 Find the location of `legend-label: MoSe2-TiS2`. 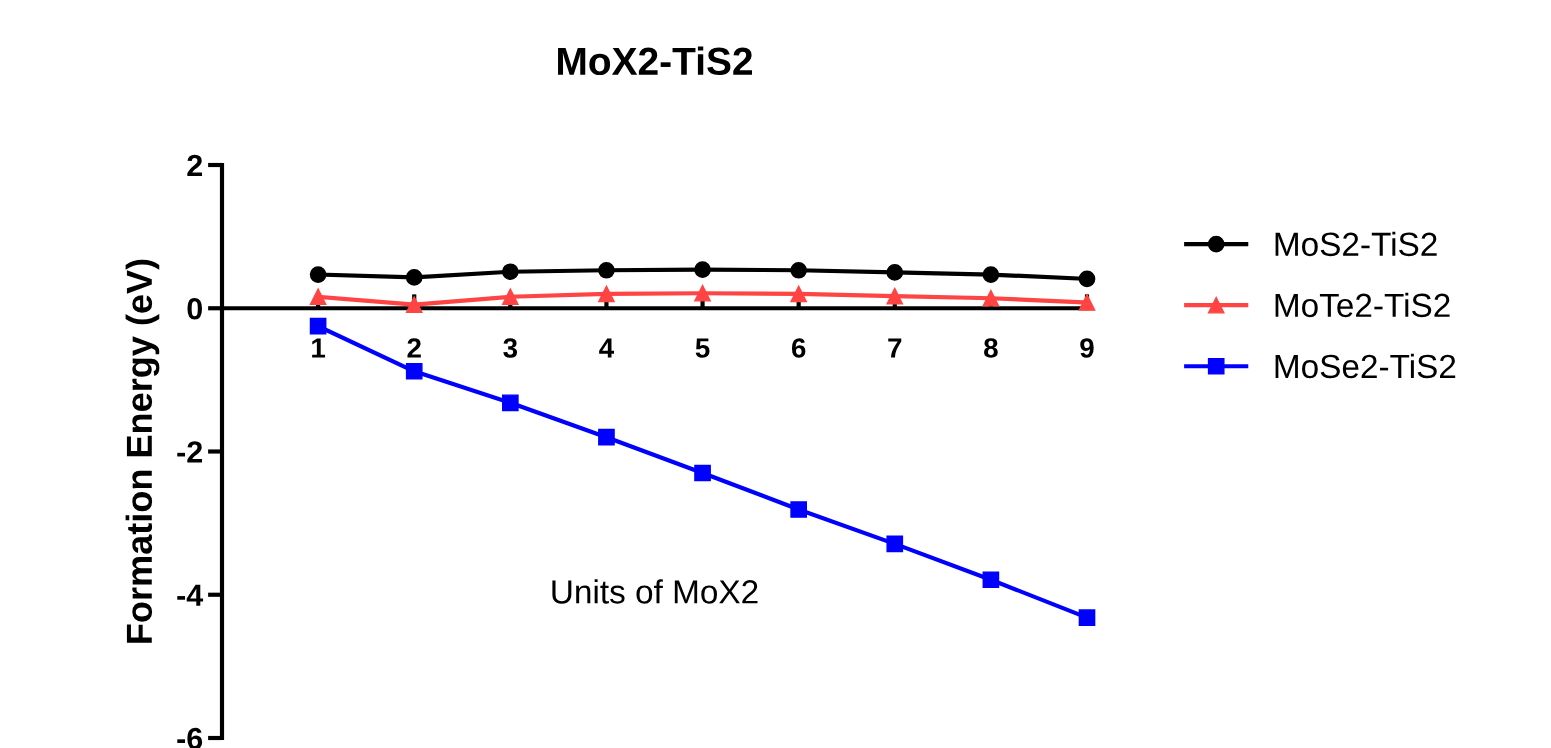

legend-label: MoSe2-TiS2 is located at coordinates (1365, 366).